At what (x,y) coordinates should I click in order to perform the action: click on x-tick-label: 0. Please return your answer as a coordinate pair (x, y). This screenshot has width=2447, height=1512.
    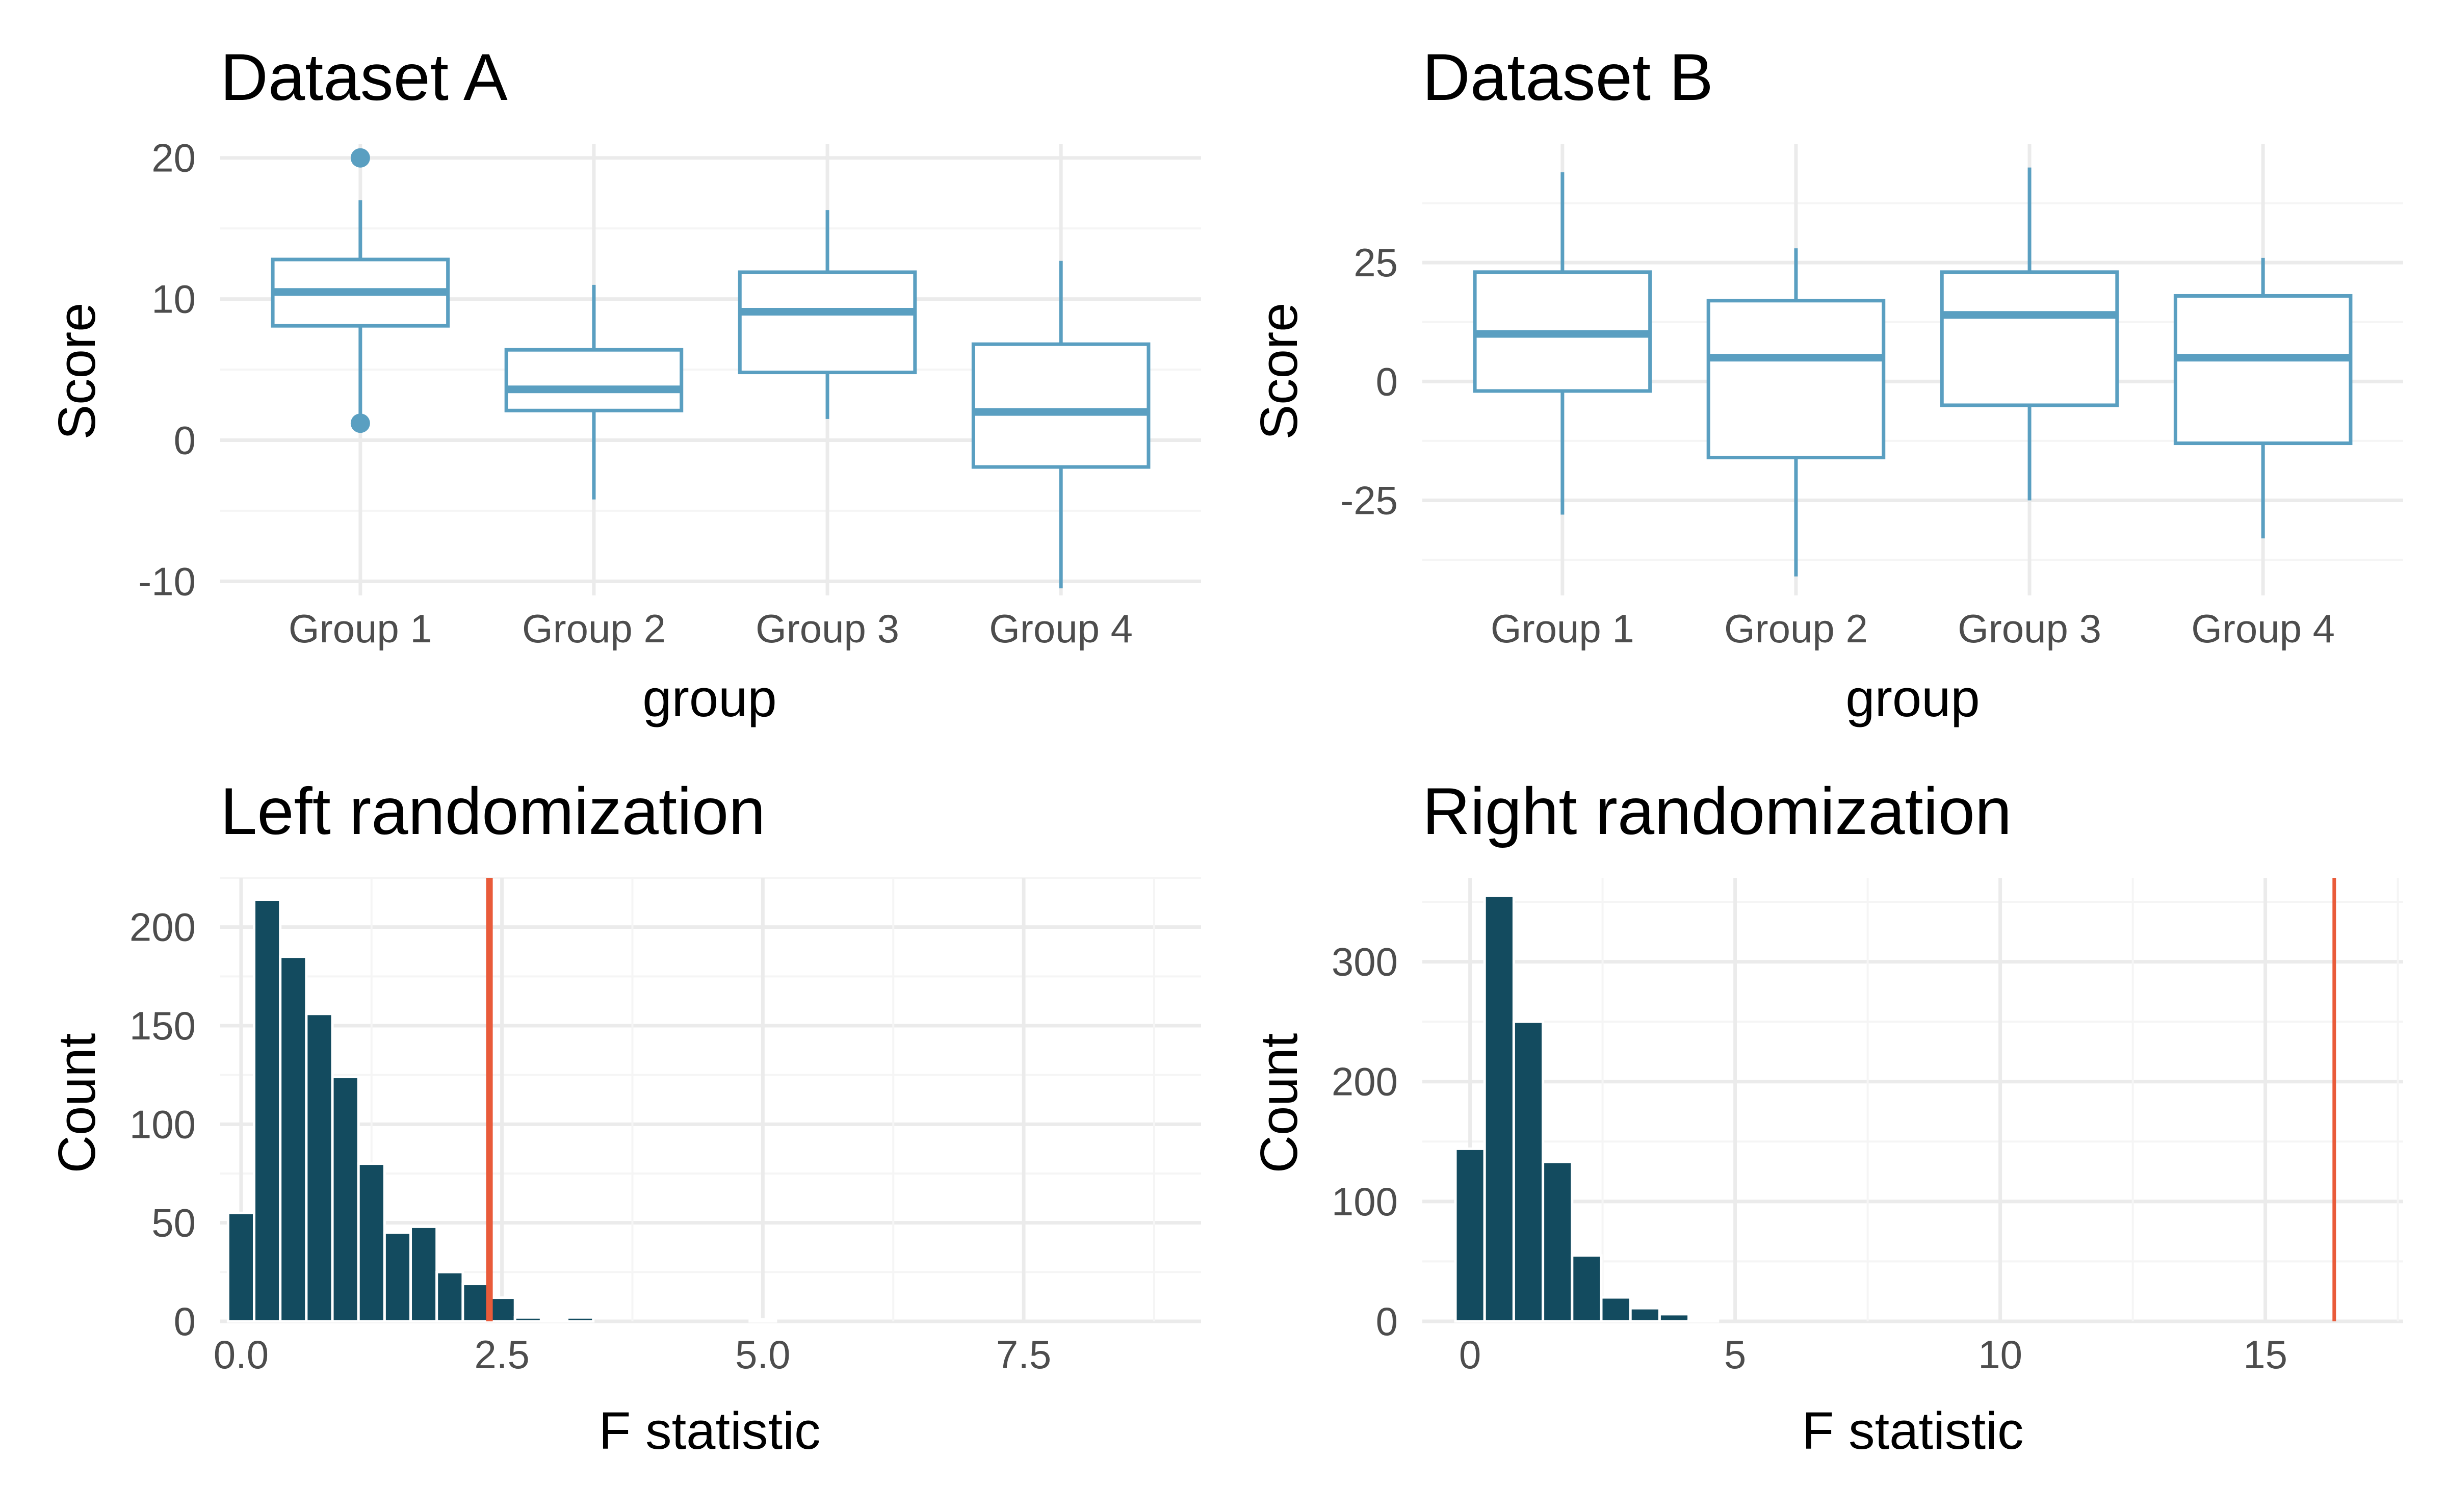
    Looking at the image, I should click on (1470, 1354).